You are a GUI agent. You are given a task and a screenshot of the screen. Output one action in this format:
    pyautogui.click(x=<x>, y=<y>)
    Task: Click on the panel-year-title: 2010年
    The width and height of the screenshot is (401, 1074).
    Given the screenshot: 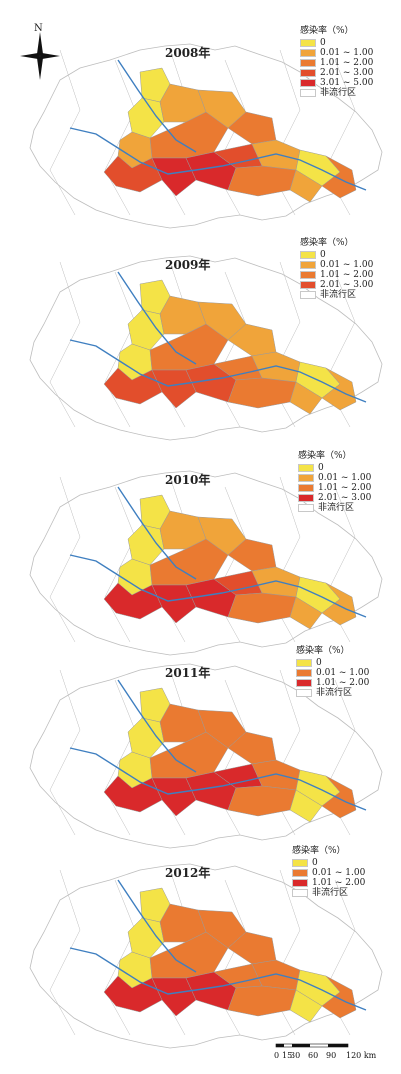 What is the action you would take?
    pyautogui.click(x=188, y=480)
    